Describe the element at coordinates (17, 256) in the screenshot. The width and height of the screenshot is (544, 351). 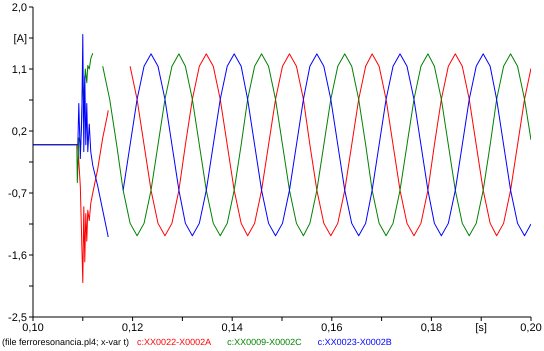
I see `y-tick-label: -1,6` at that location.